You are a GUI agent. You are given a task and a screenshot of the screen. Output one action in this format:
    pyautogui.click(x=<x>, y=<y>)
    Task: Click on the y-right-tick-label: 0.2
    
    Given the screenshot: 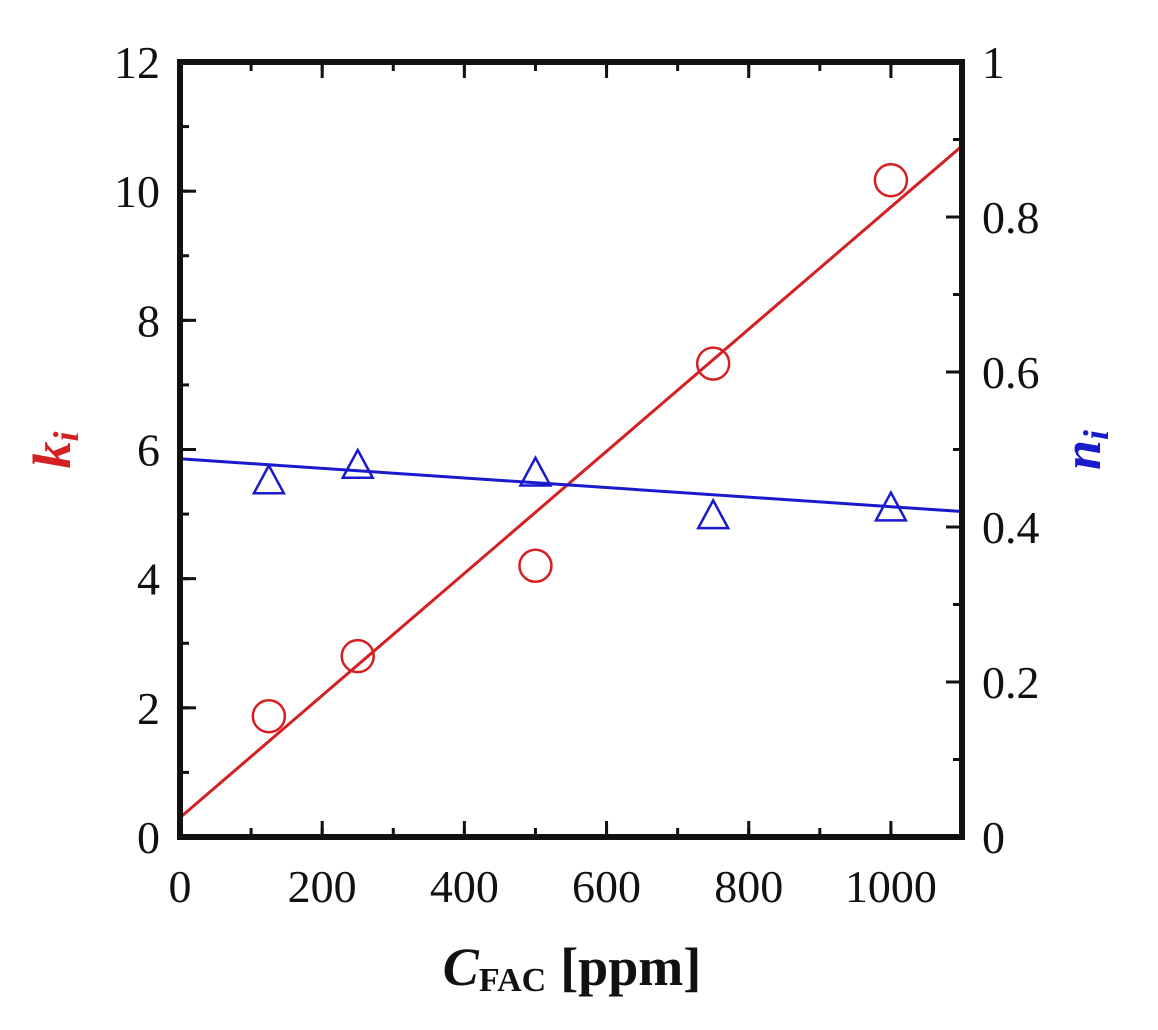 What is the action you would take?
    pyautogui.click(x=1011, y=682)
    